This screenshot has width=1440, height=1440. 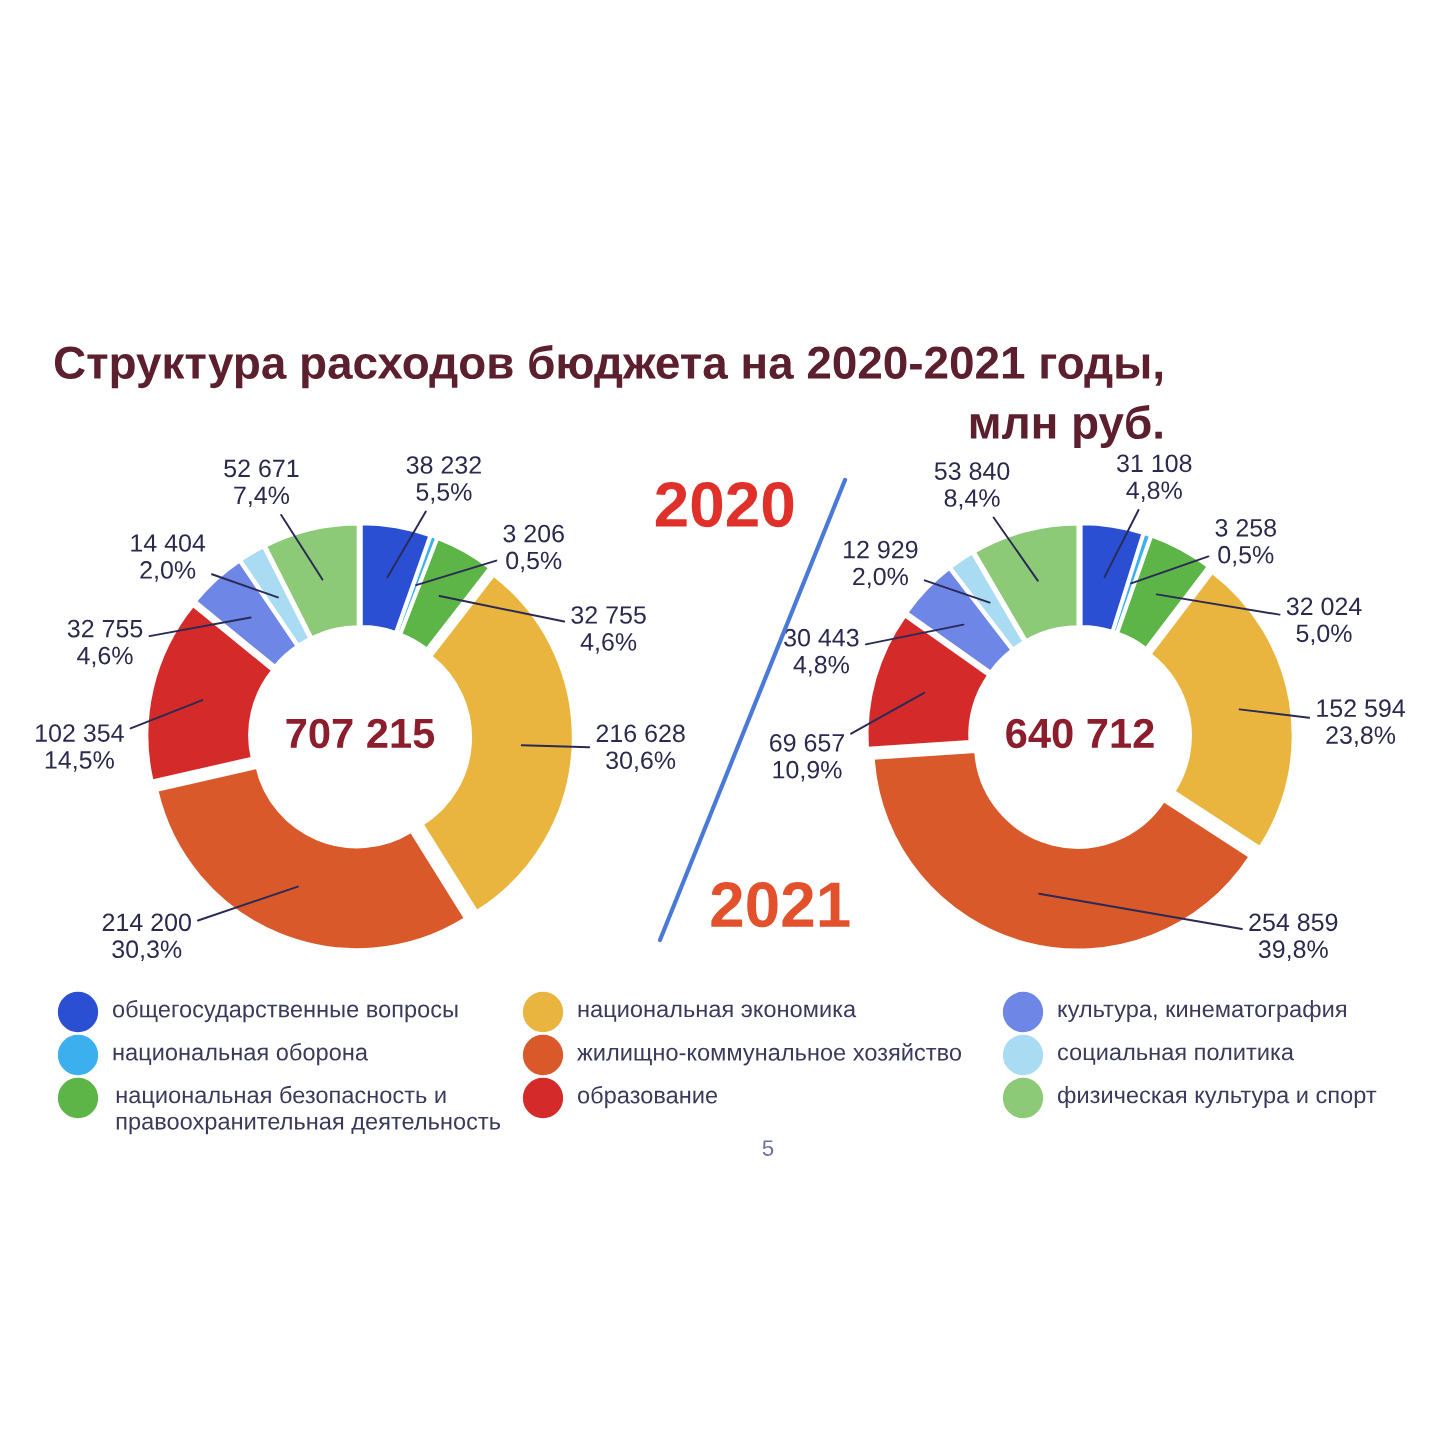 What do you see at coordinates (443, 480) in the screenshot?
I see `data-label: 38 232 5,5%` at bounding box center [443, 480].